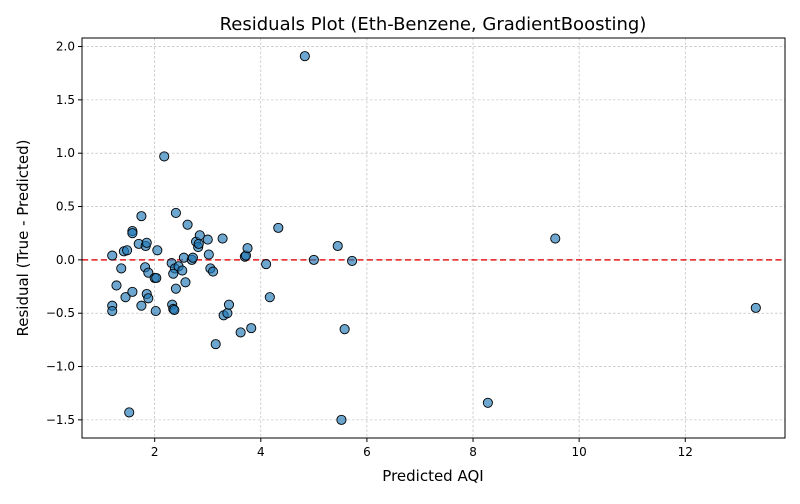  What do you see at coordinates (64, 233) in the screenshot?
I see `y-axis-ticks: −1.5 −1.0 −0.5 0.0 0.5 1.0 1.5 2.0` at bounding box center [64, 233].